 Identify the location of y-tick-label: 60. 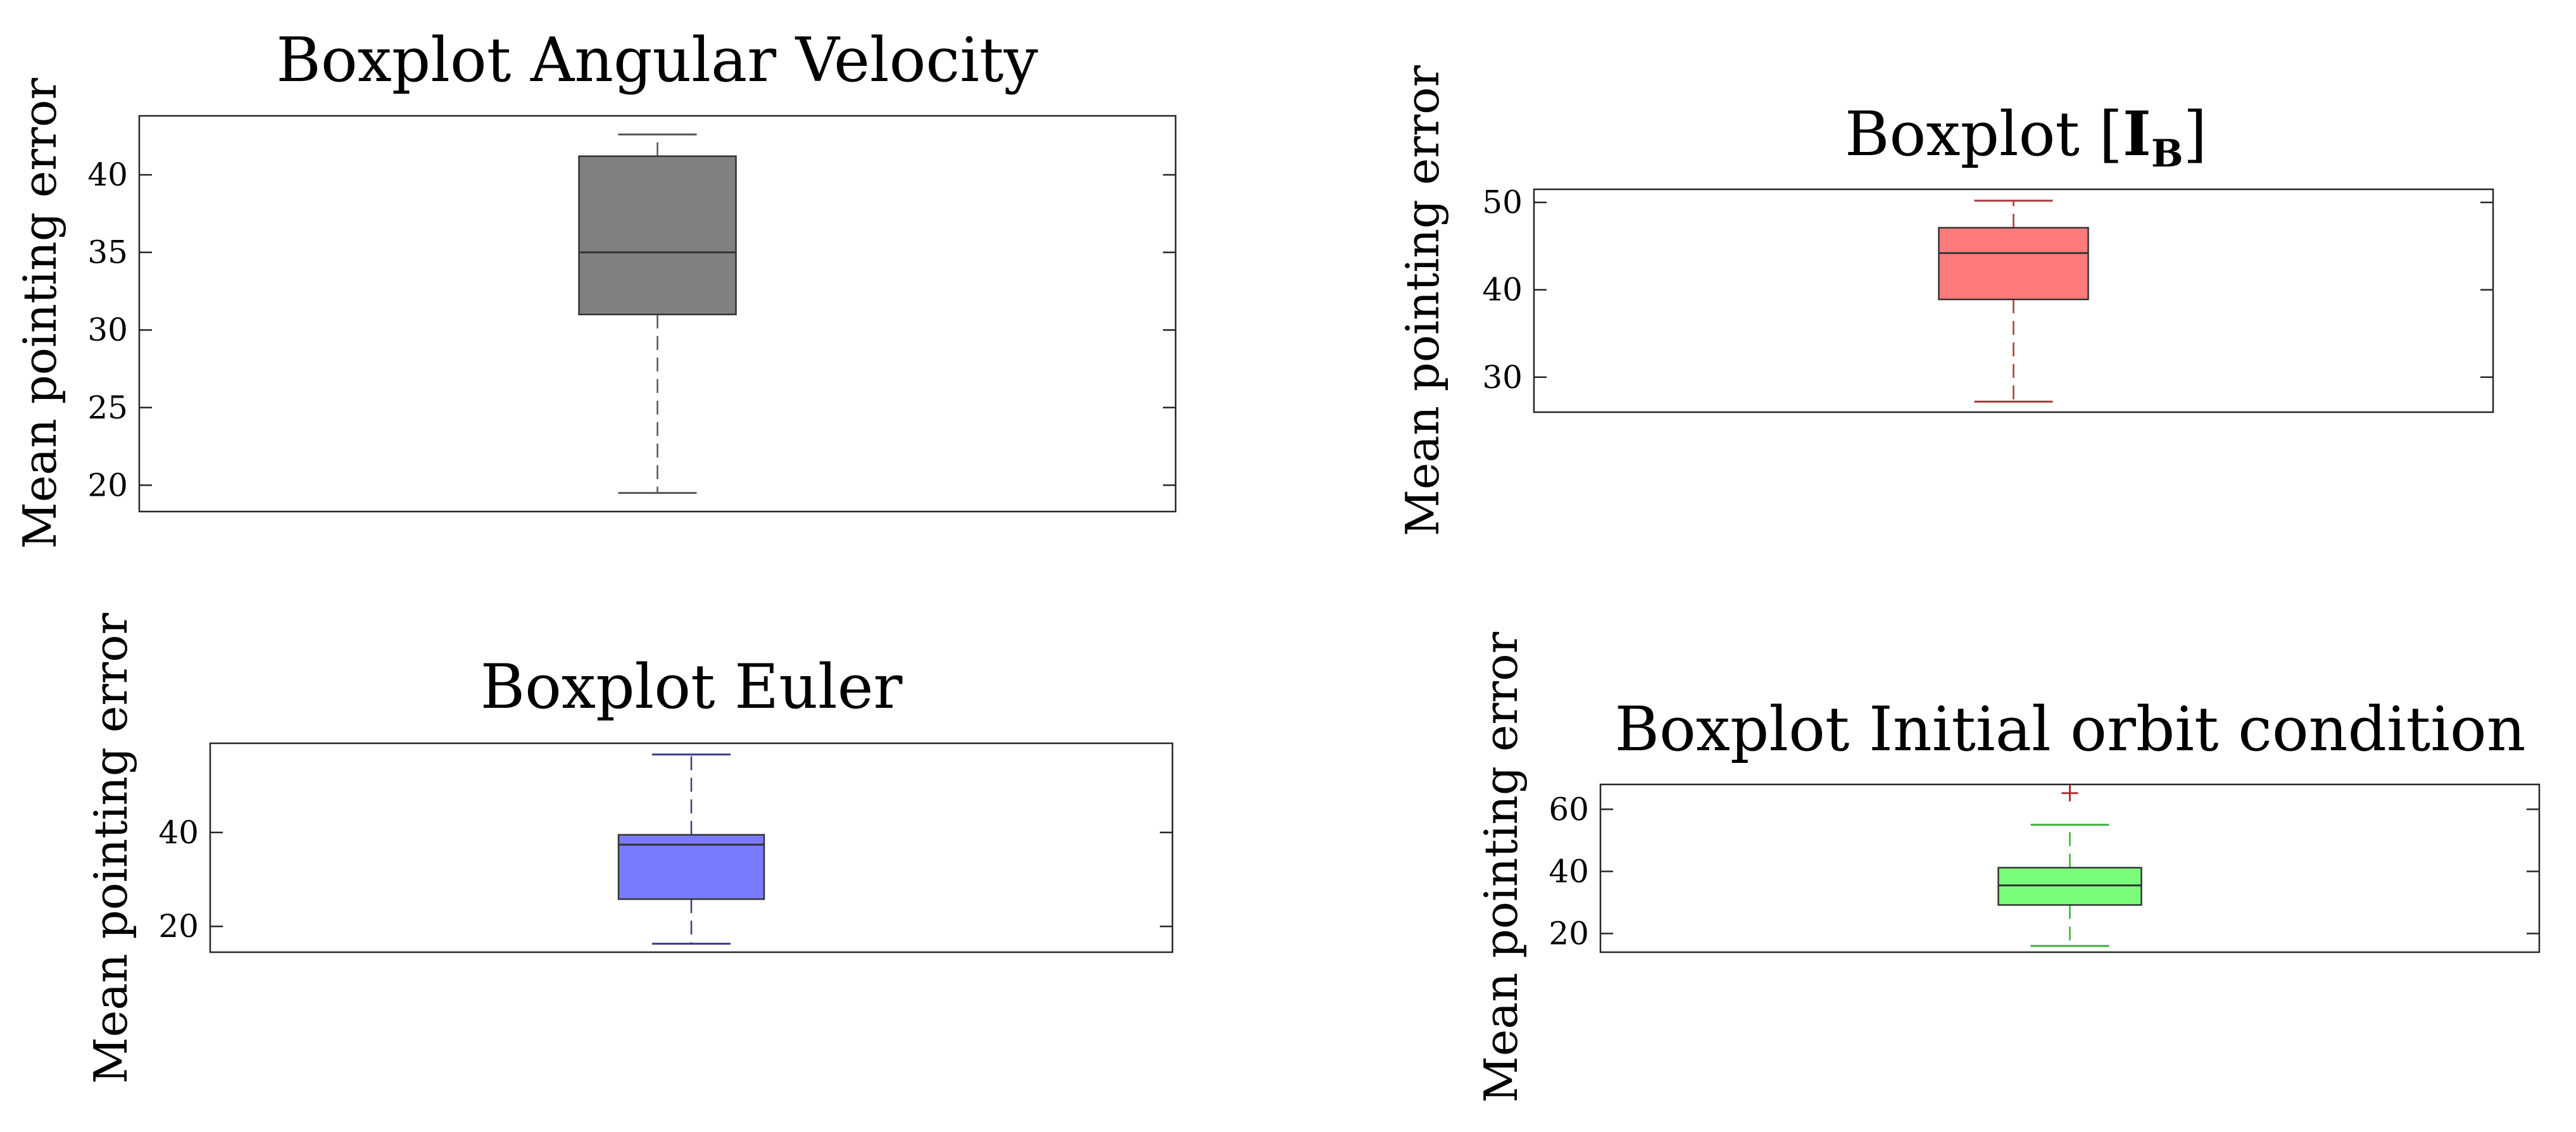
(1569, 809).